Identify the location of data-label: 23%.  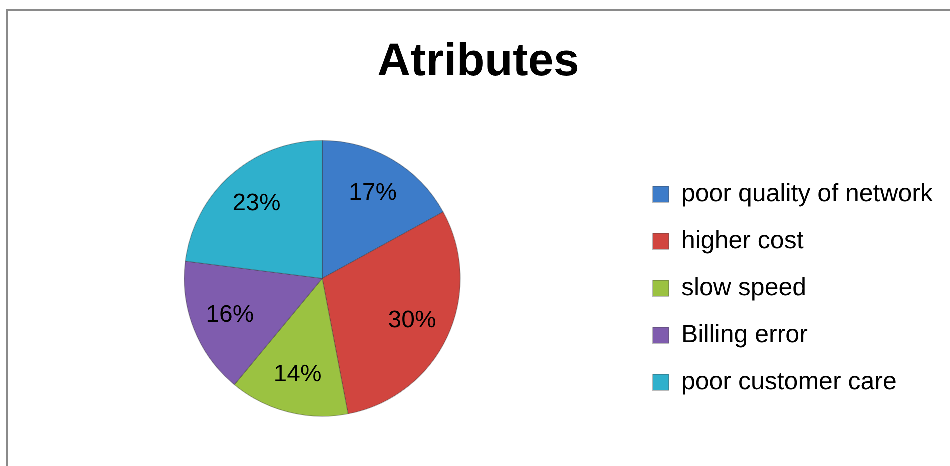
(256, 203).